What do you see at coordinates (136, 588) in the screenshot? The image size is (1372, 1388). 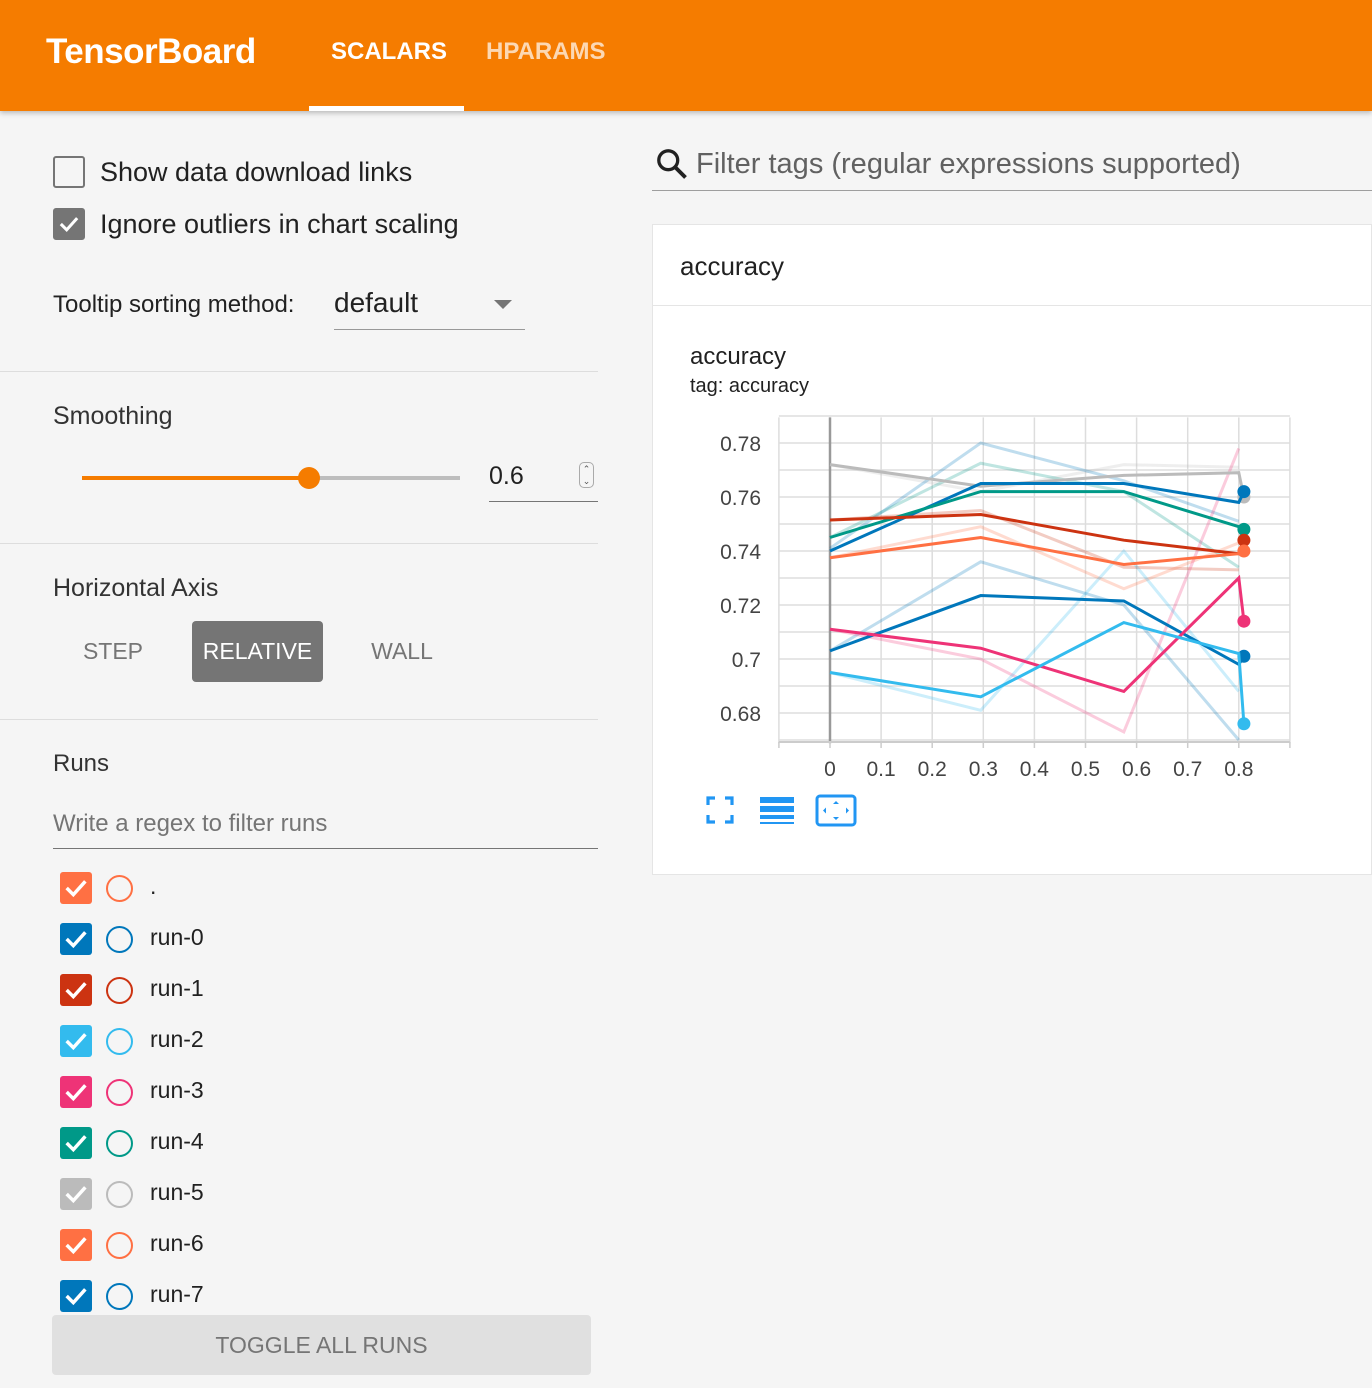 I see `horizontal-axis-title: Horizontal Axis` at bounding box center [136, 588].